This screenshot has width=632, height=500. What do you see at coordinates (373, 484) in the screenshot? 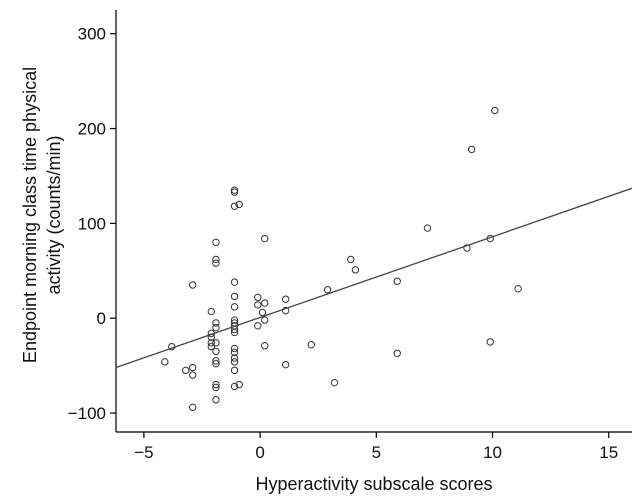
I see `x-axis-title: Hyperactivity subscale scores` at bounding box center [373, 484].